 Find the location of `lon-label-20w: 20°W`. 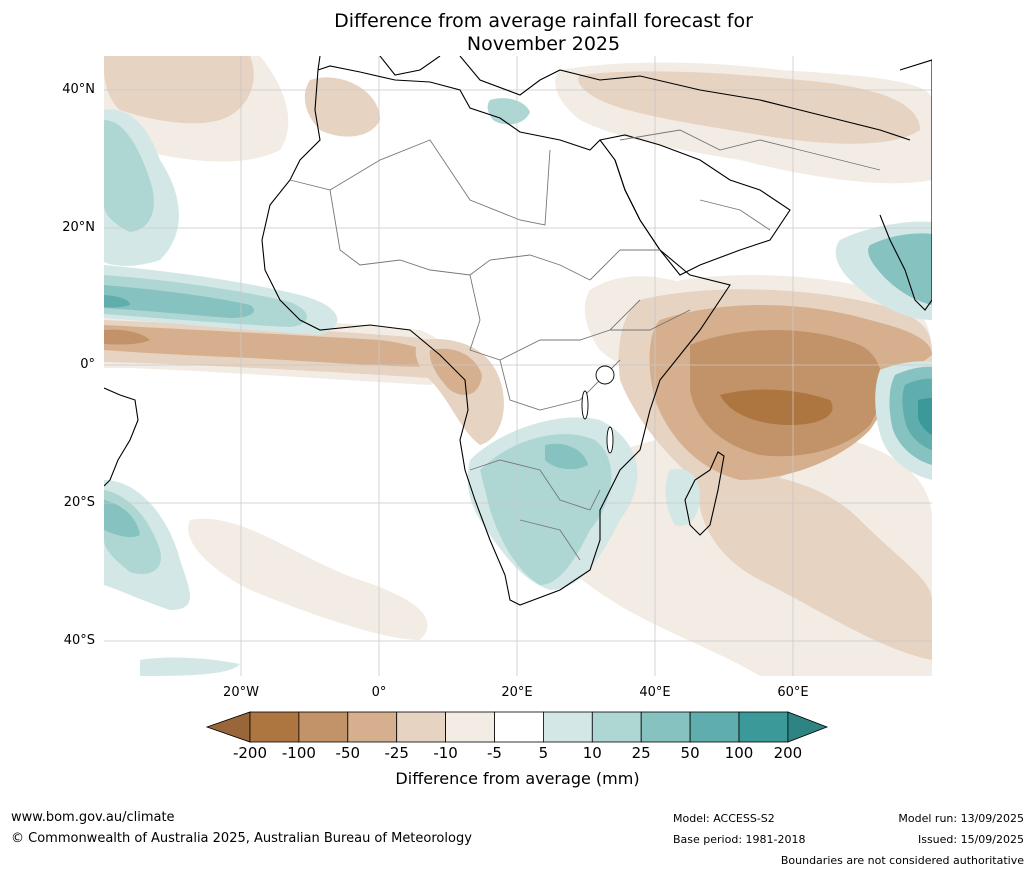

lon-label-20w: 20°W is located at coordinates (241, 692).